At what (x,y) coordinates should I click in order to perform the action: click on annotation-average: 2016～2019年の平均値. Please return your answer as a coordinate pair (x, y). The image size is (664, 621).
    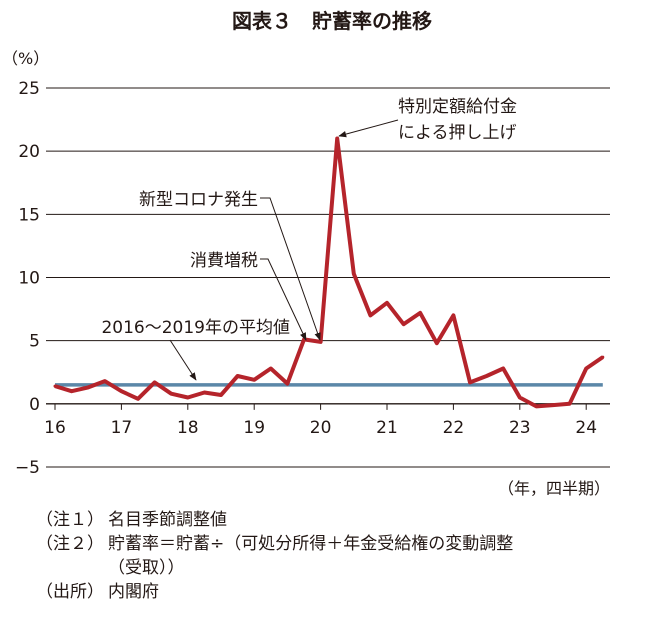
    Looking at the image, I should click on (195, 328).